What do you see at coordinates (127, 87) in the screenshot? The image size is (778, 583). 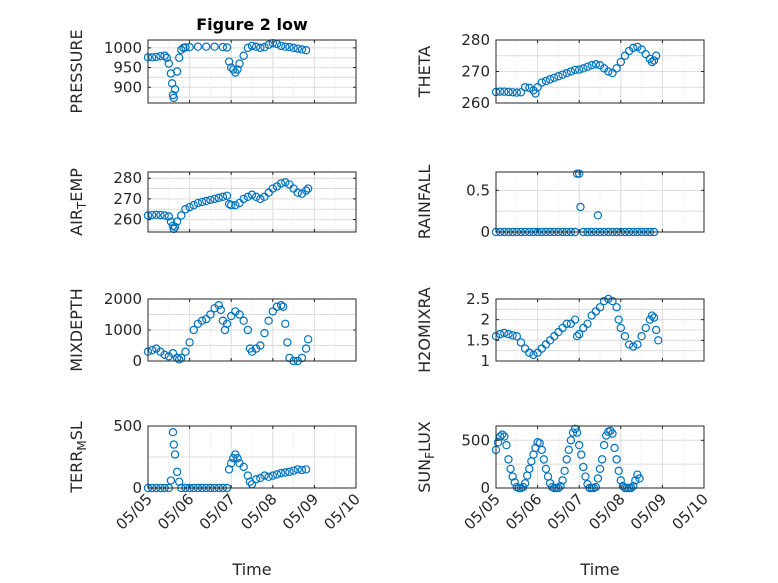 I see `y-tick-label: 900` at bounding box center [127, 87].